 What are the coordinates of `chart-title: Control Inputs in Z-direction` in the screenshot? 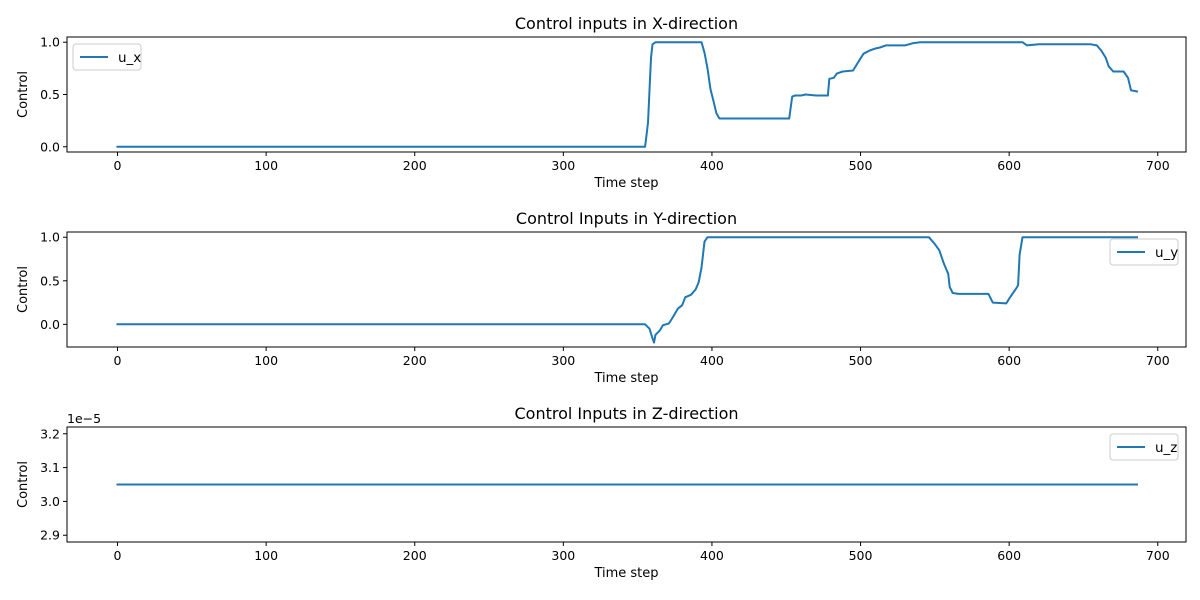 It's located at (626, 413).